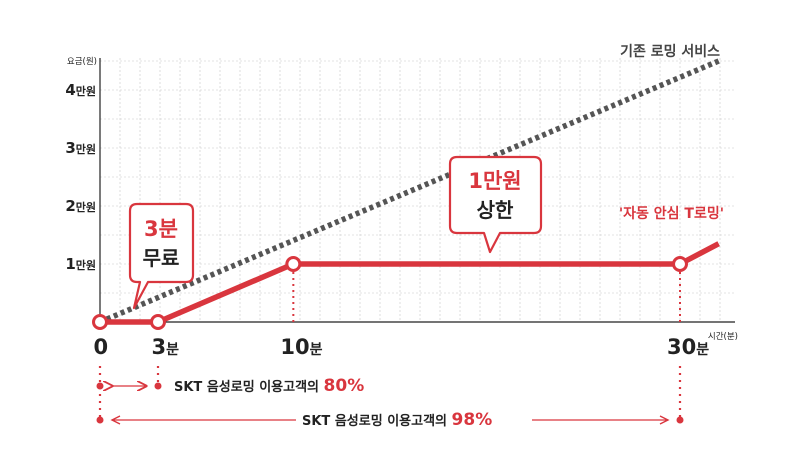 This screenshot has width=800, height=460. Describe the element at coordinates (344, 386) in the screenshot. I see `range-percent: 80%` at that location.